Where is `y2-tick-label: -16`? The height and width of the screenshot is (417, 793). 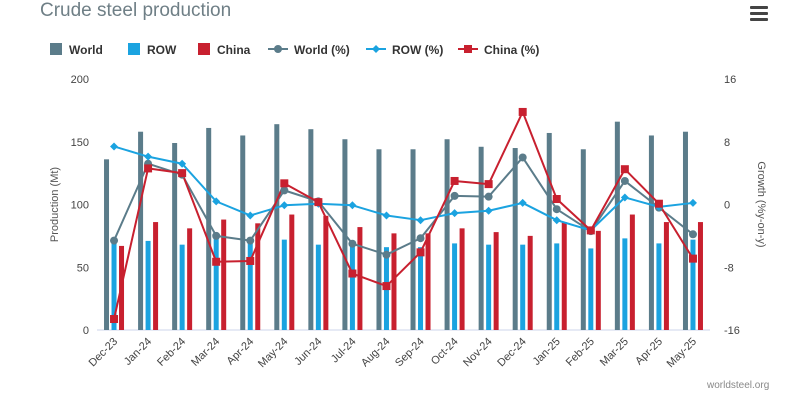 y2-tick-label: -16 is located at coordinates (732, 331).